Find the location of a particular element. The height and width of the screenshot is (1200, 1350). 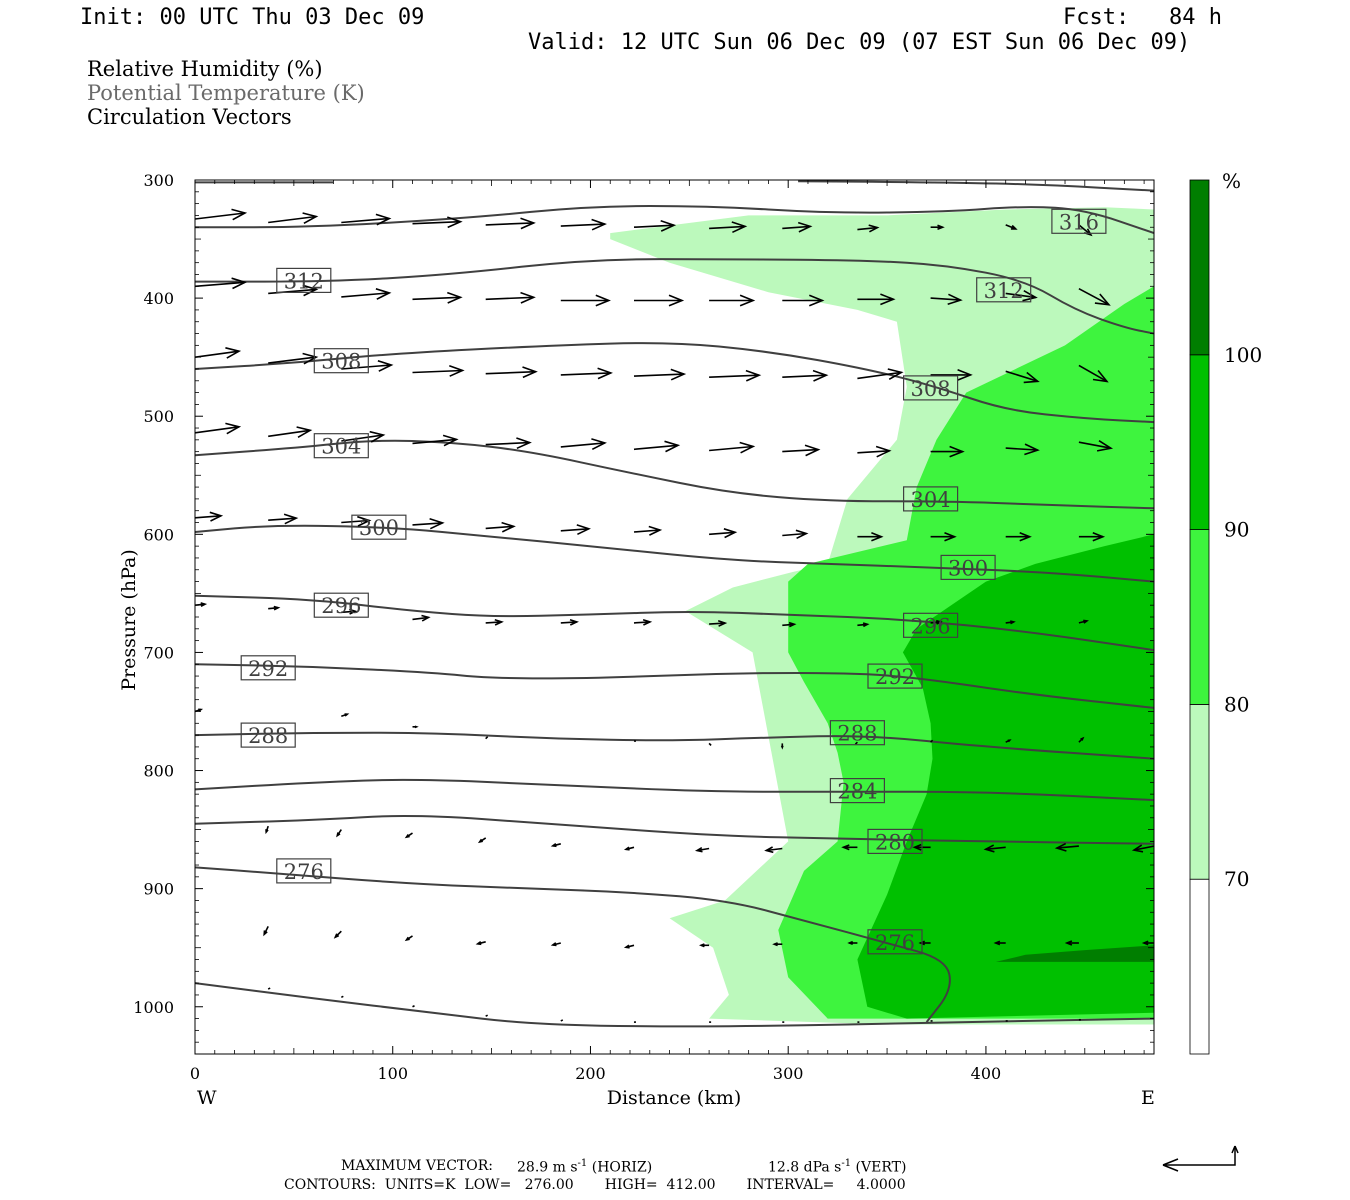

contour-label: 276 is located at coordinates (304, 871).